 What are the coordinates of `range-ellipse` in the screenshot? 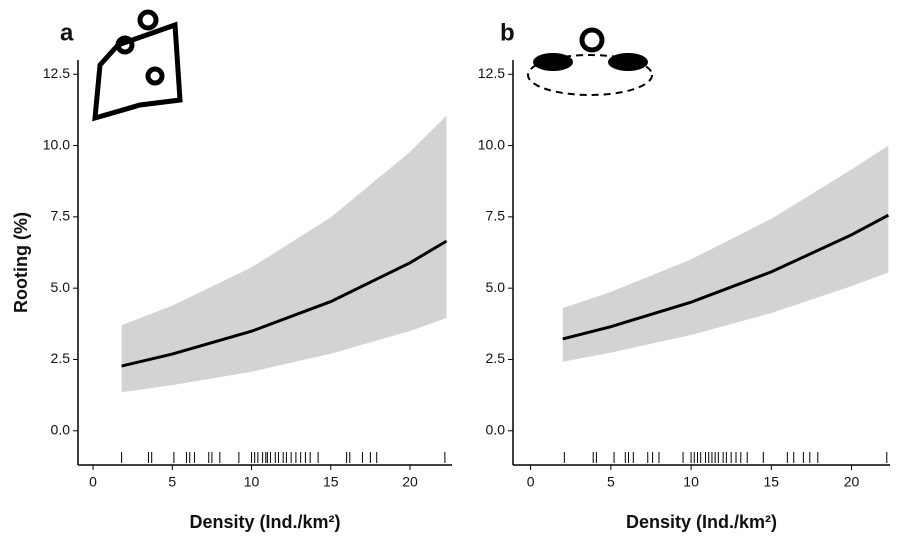 It's located at (590, 75).